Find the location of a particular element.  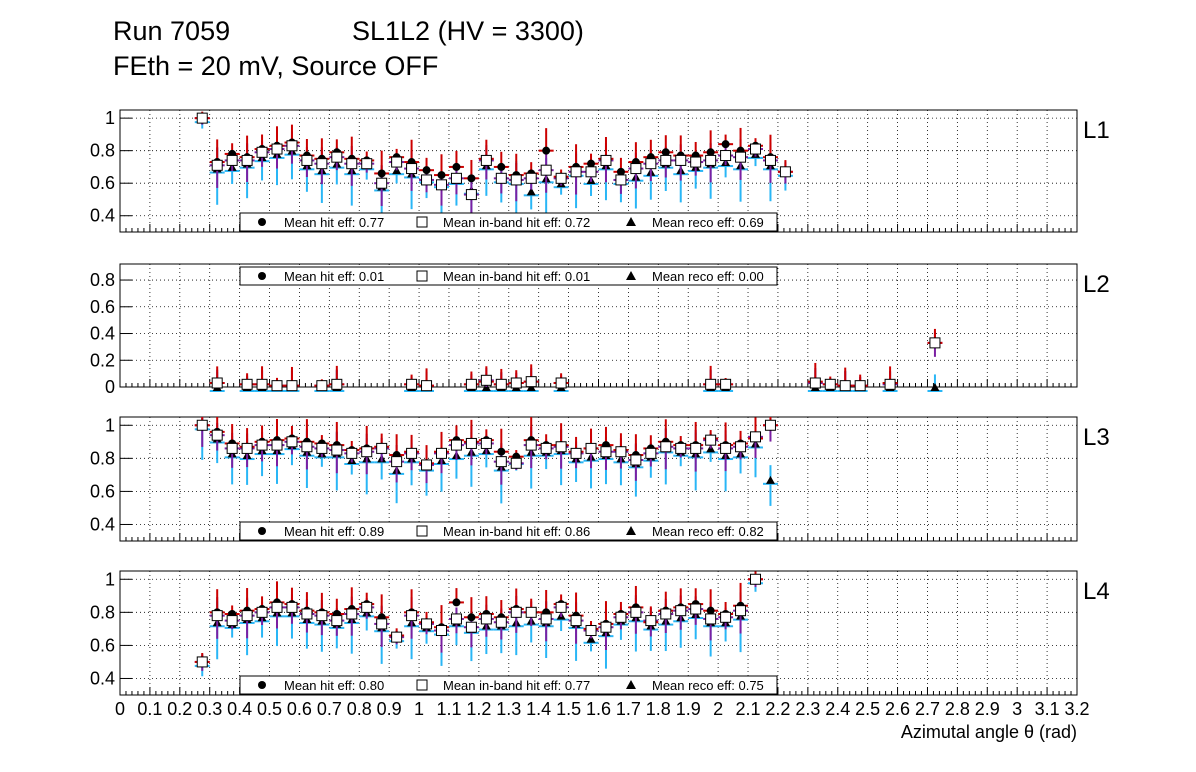

x-tick-label: 3.1 is located at coordinates (1047, 709).